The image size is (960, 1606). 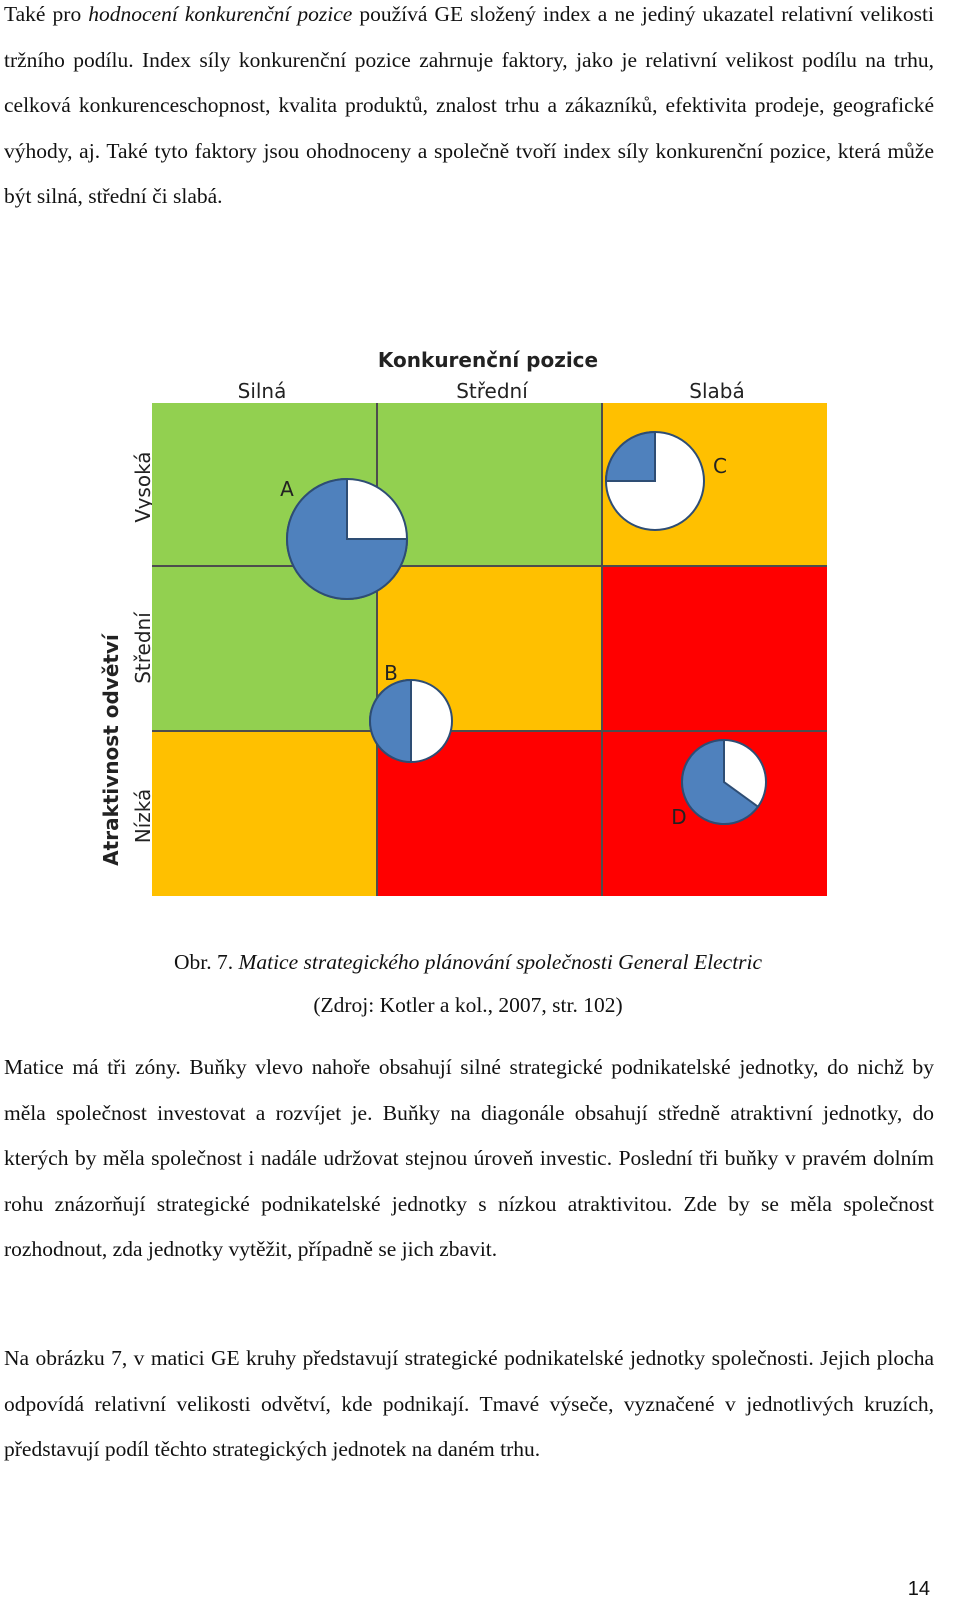 I want to click on pie-unit-a-share, so click(x=347, y=538).